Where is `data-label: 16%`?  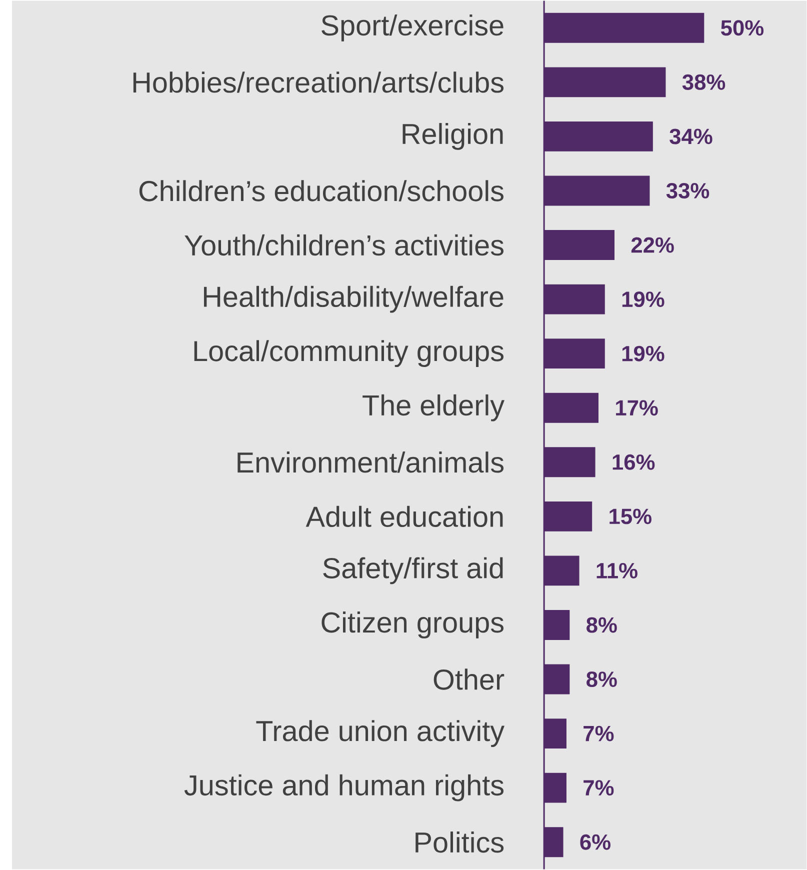
data-label: 16% is located at coordinates (634, 462).